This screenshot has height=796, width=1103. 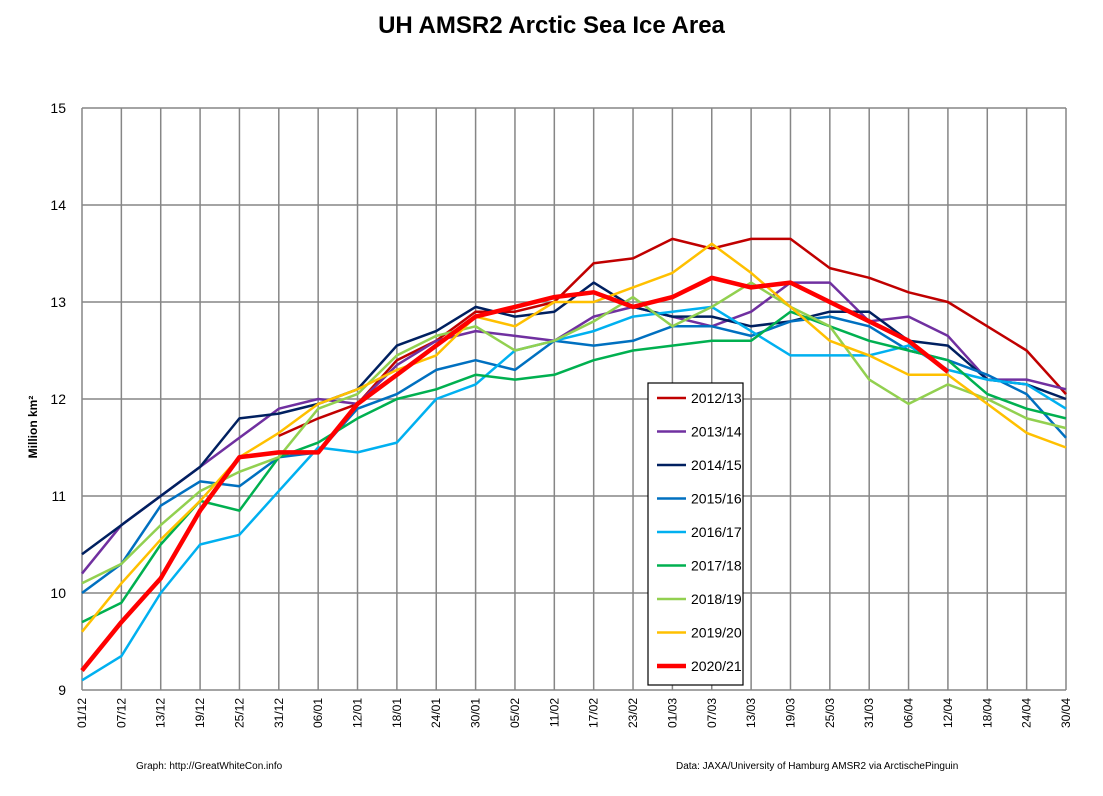 I want to click on y-tick-label: 10, so click(x=58, y=593).